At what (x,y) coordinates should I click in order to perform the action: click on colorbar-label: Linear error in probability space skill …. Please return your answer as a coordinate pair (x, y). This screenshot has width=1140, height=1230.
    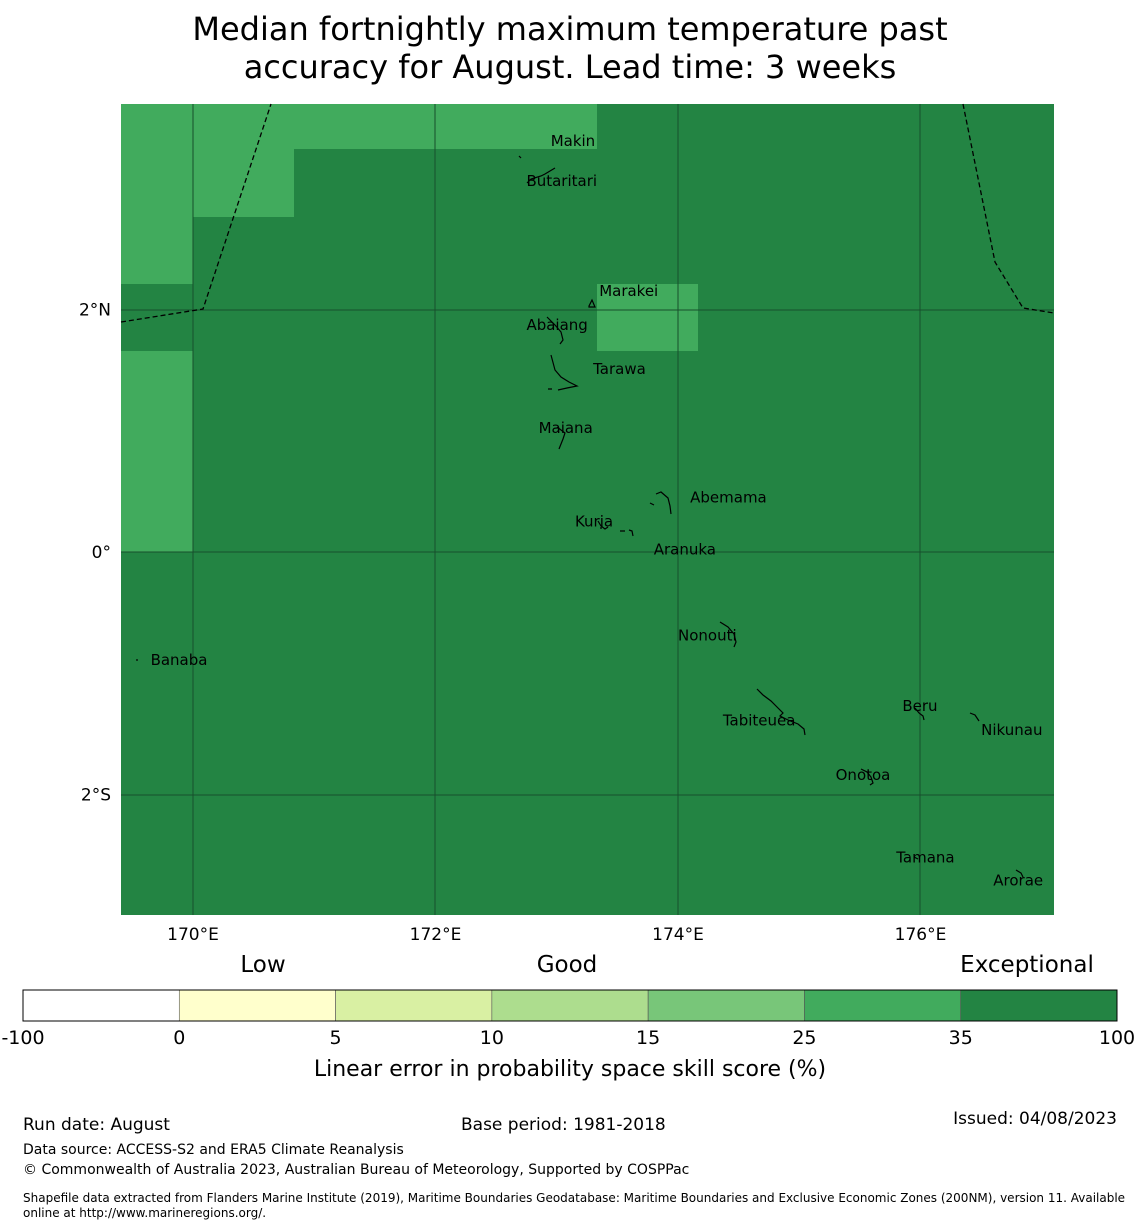
    Looking at the image, I should click on (570, 1069).